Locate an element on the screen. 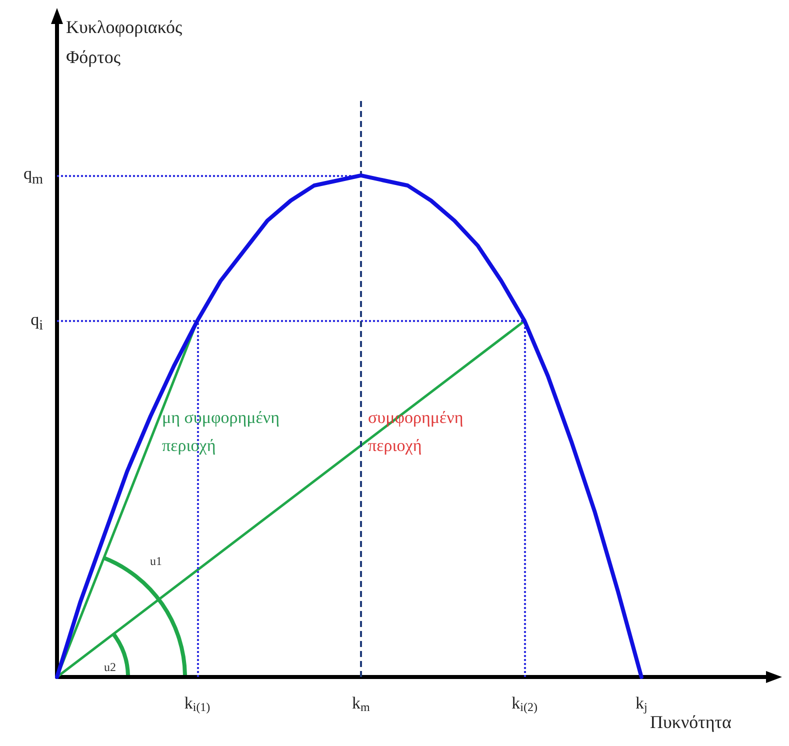 This screenshot has height=746, width=789. annotation: u2 is located at coordinates (110, 667).